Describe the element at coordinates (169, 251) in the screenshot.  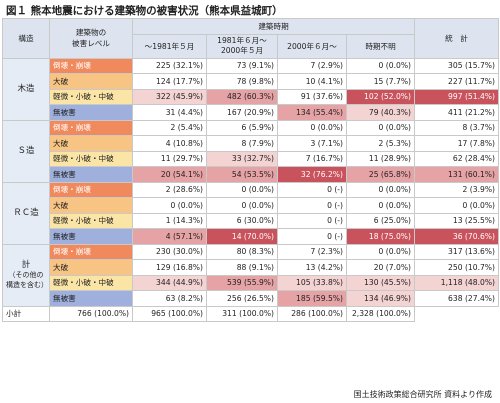
I see `value-cell: 230 (30.0%)` at that location.